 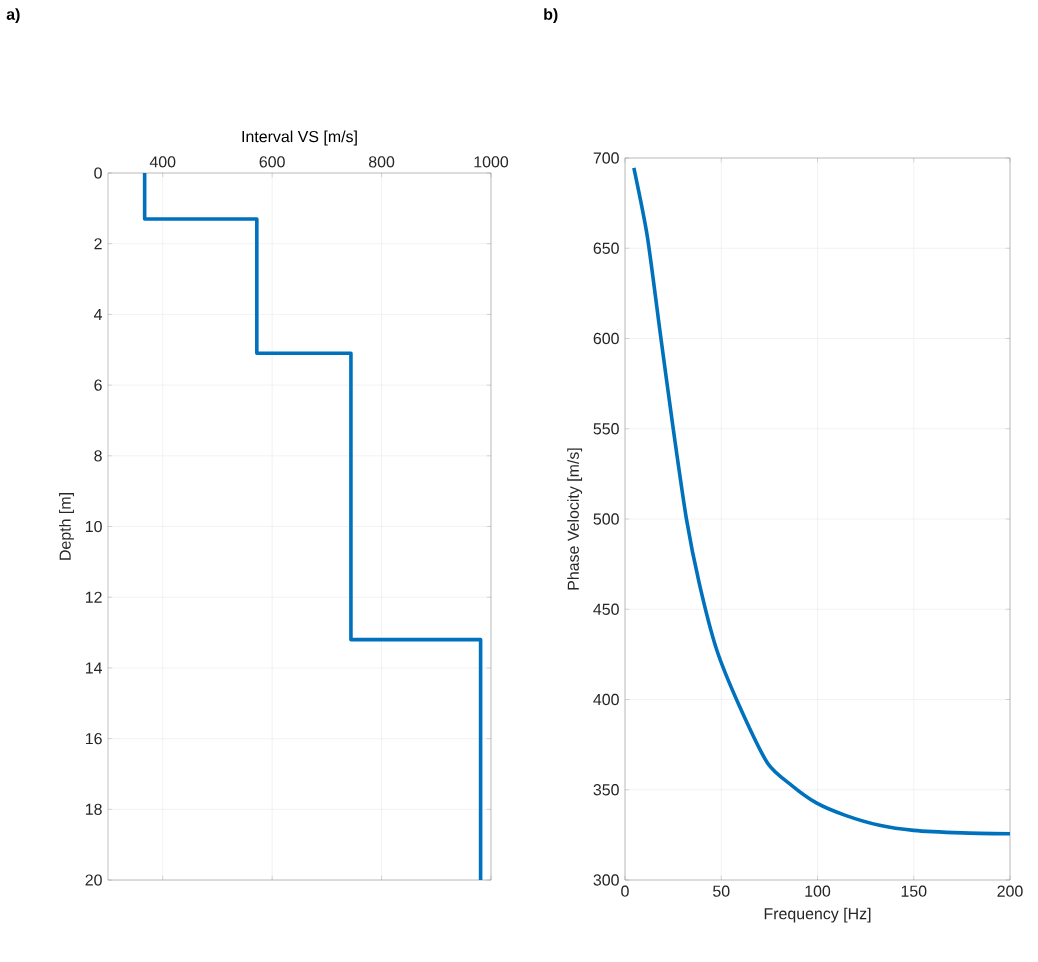 What do you see at coordinates (818, 891) in the screenshot?
I see `x-tick-label: 100` at bounding box center [818, 891].